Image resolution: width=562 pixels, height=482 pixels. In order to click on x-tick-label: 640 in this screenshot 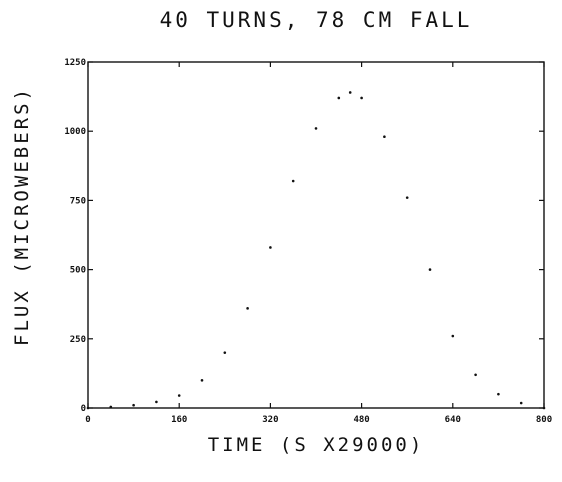, I will do `click(453, 420)`.